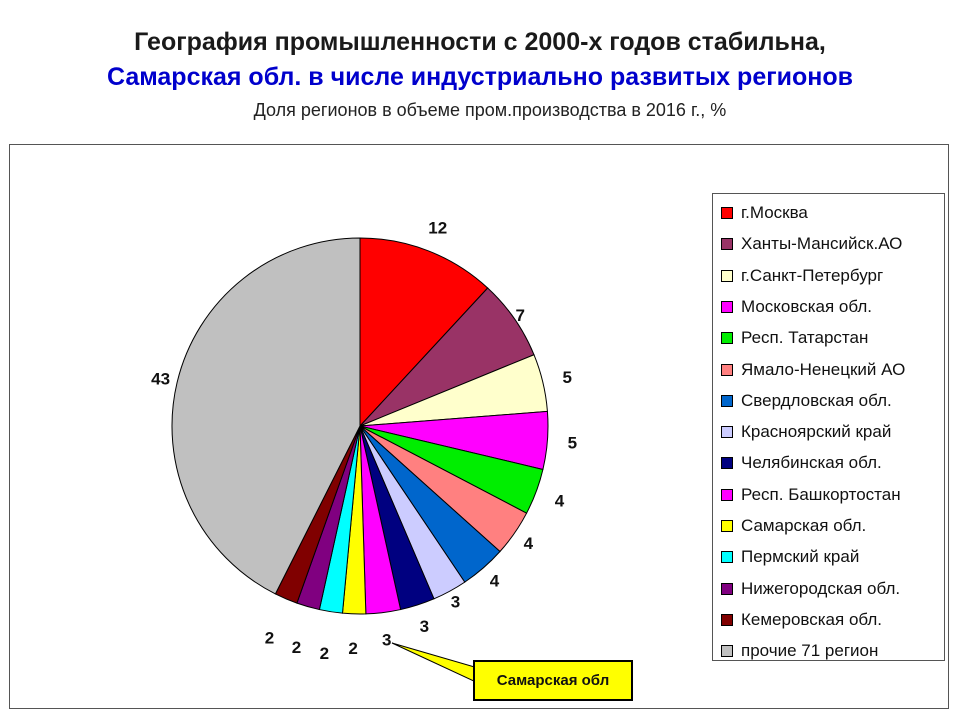 The image size is (960, 720). I want to click on legend-item: прочие 71 регион, so click(799, 651).